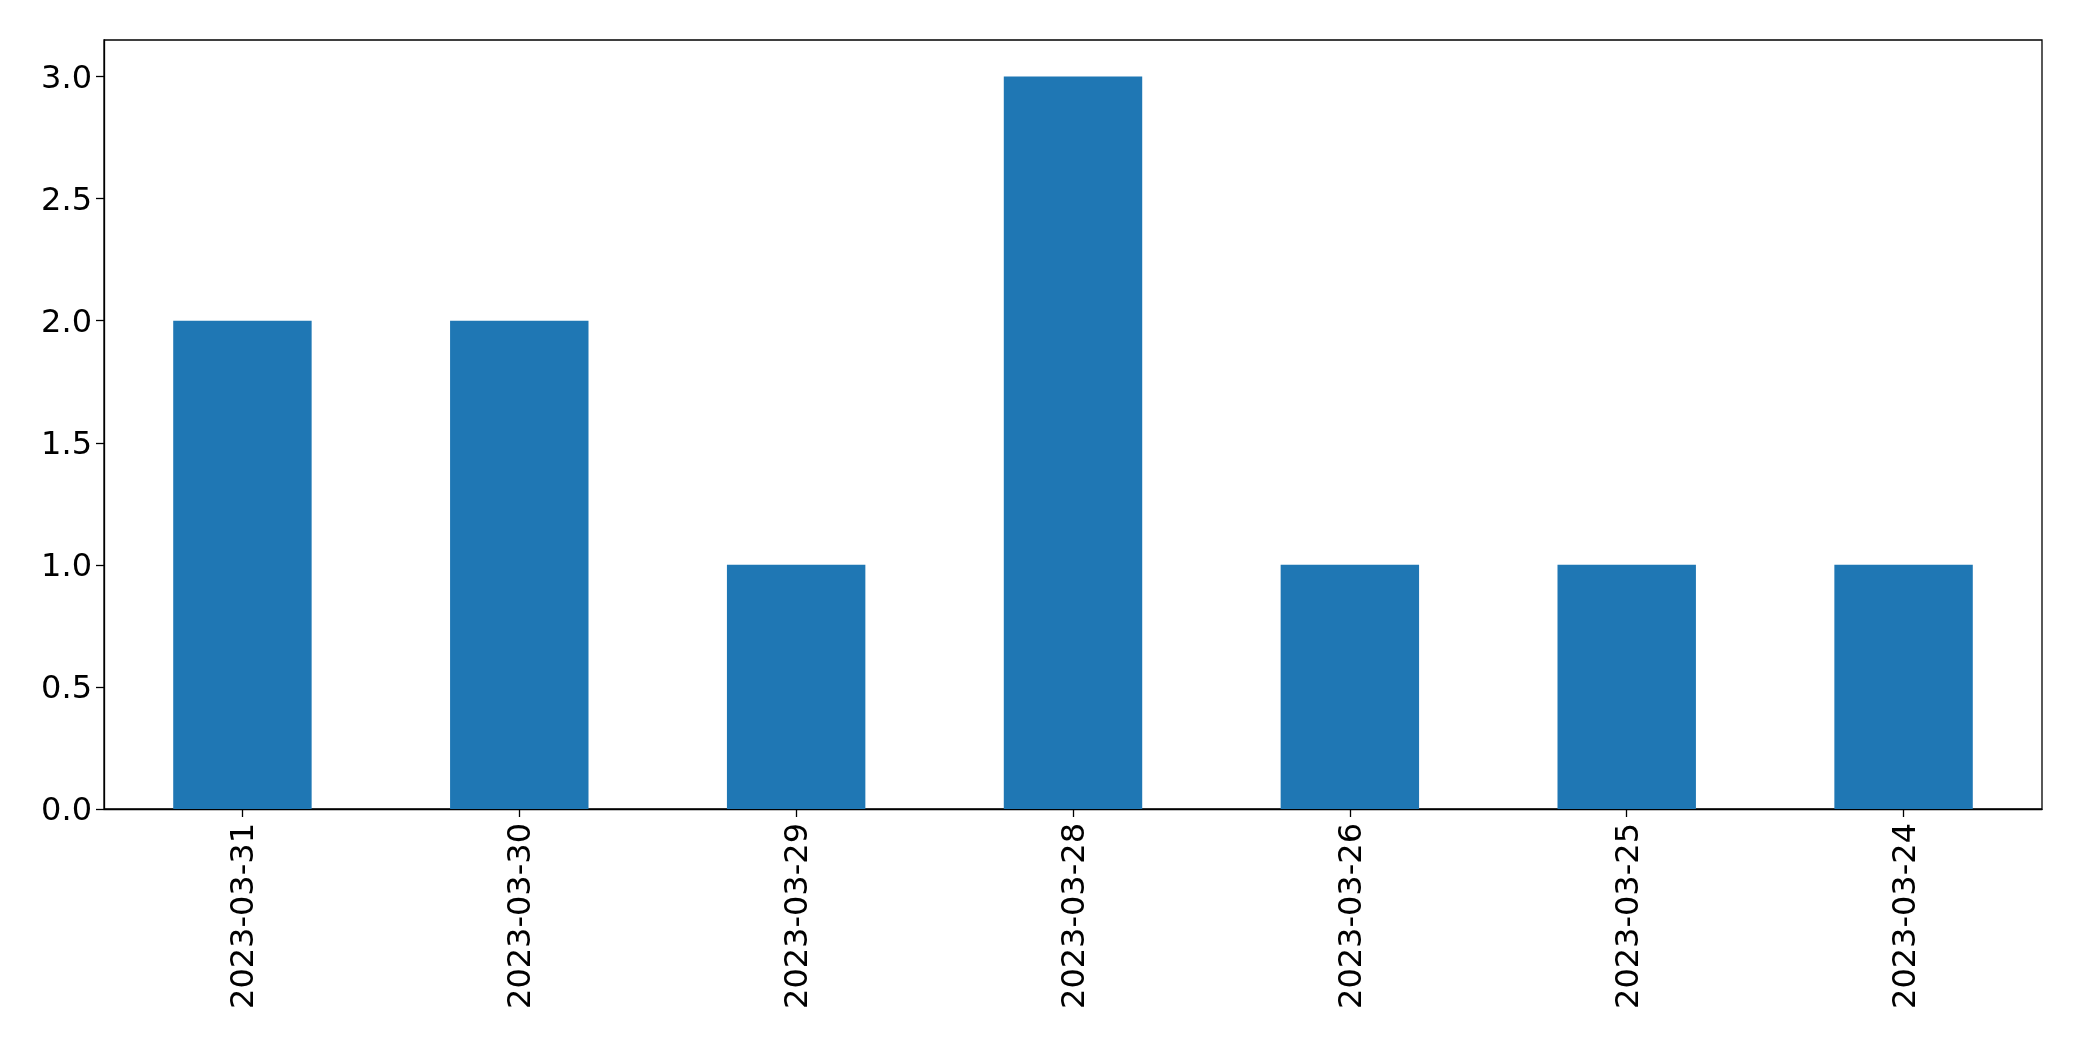 The height and width of the screenshot is (1061, 2082). I want to click on x-tick-label: 2023-03-30, so click(519, 916).